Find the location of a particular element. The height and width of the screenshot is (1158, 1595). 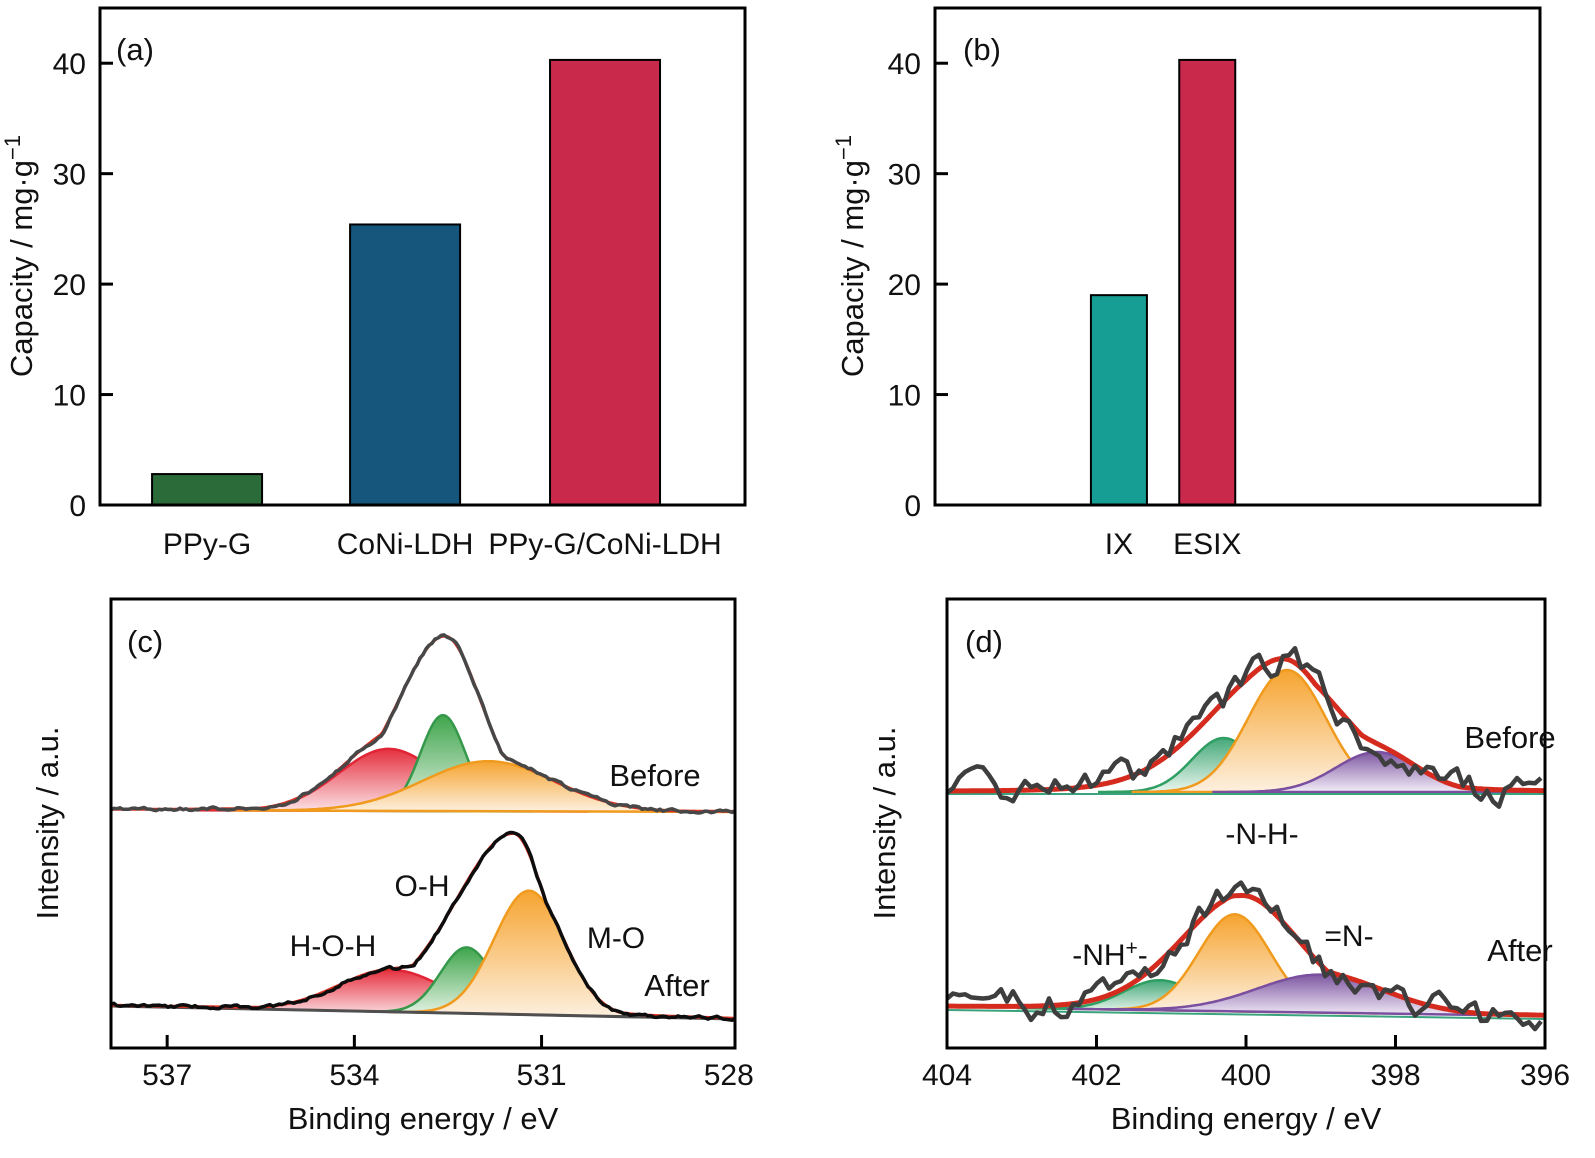

panel-border is located at coordinates (1246, 823).